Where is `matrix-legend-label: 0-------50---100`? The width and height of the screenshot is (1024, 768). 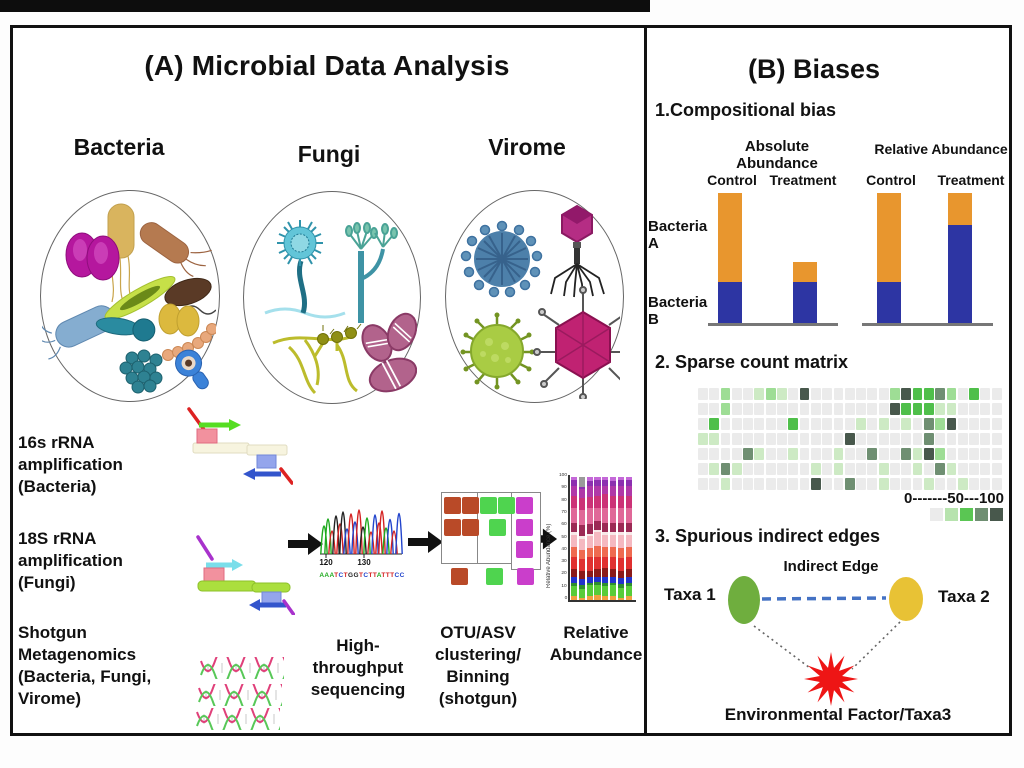 matrix-legend-label: 0-------50---100 is located at coordinates (953, 498).